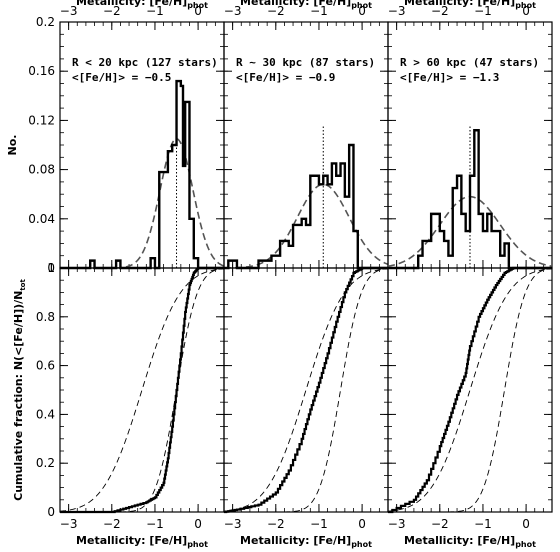  What do you see at coordinates (45, 22) in the screenshot?
I see `hist-y-tick-label: 0.2` at bounding box center [45, 22].